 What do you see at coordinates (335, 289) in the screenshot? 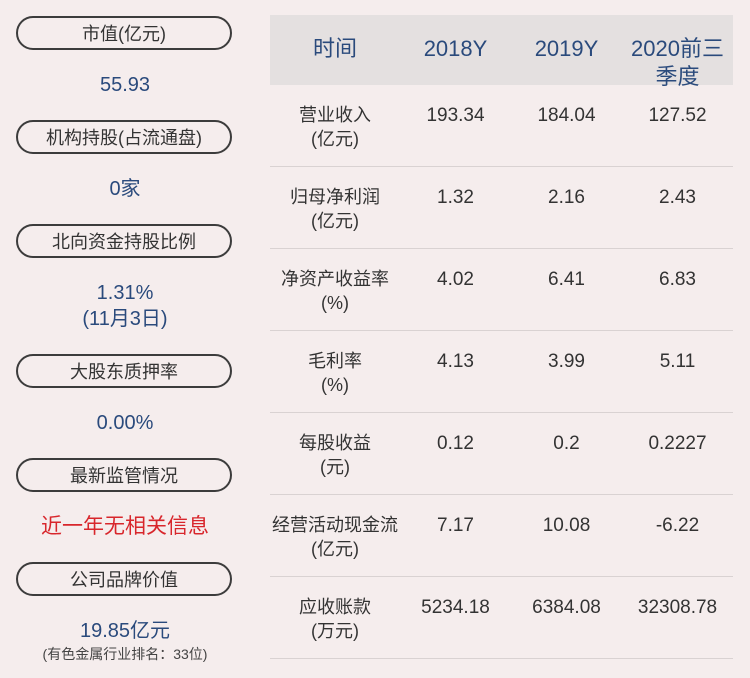
I see `row-label: 净资产收益率 (%)` at bounding box center [335, 289].